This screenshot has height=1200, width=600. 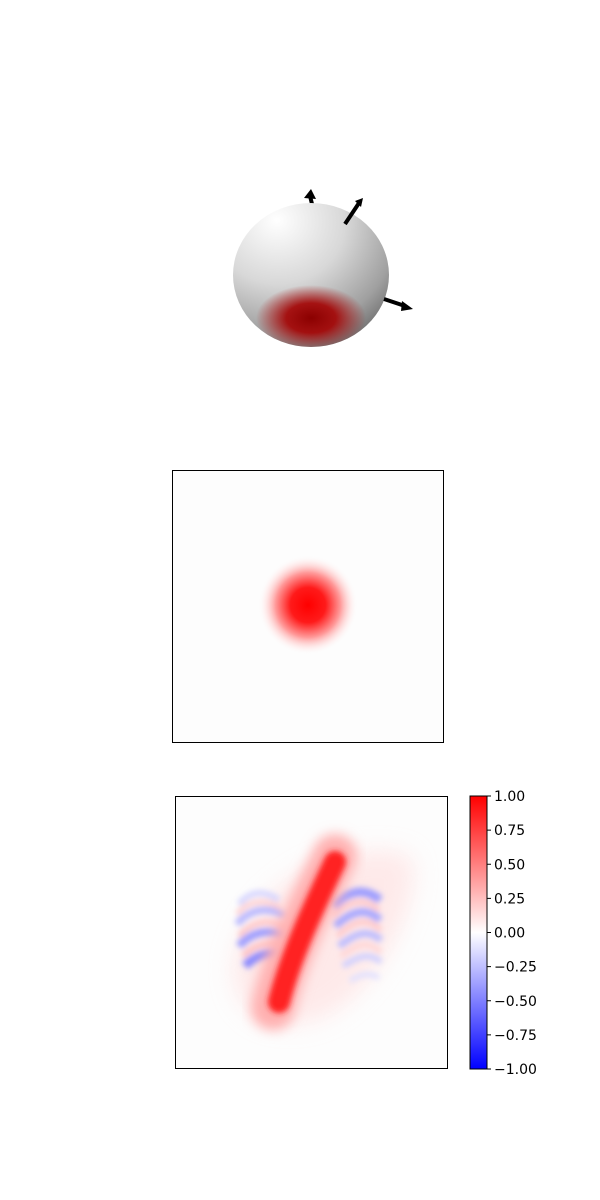 I want to click on y-axis-arrowhead, so click(x=359, y=202).